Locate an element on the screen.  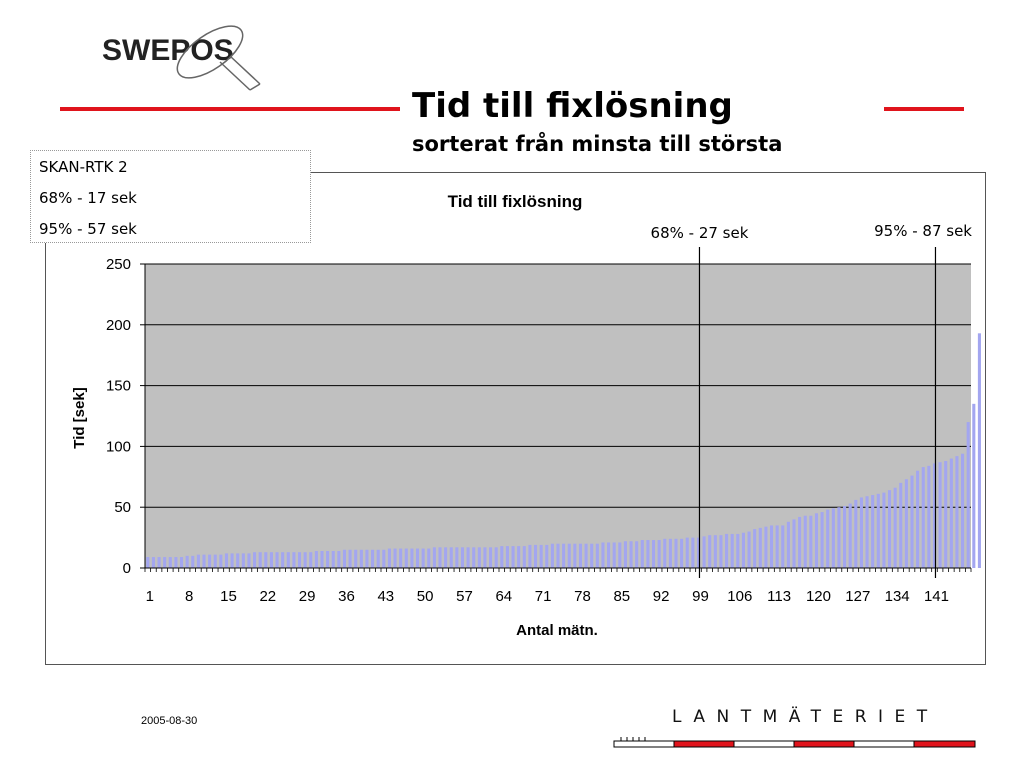
y-tick-label: 50 is located at coordinates (122, 507).